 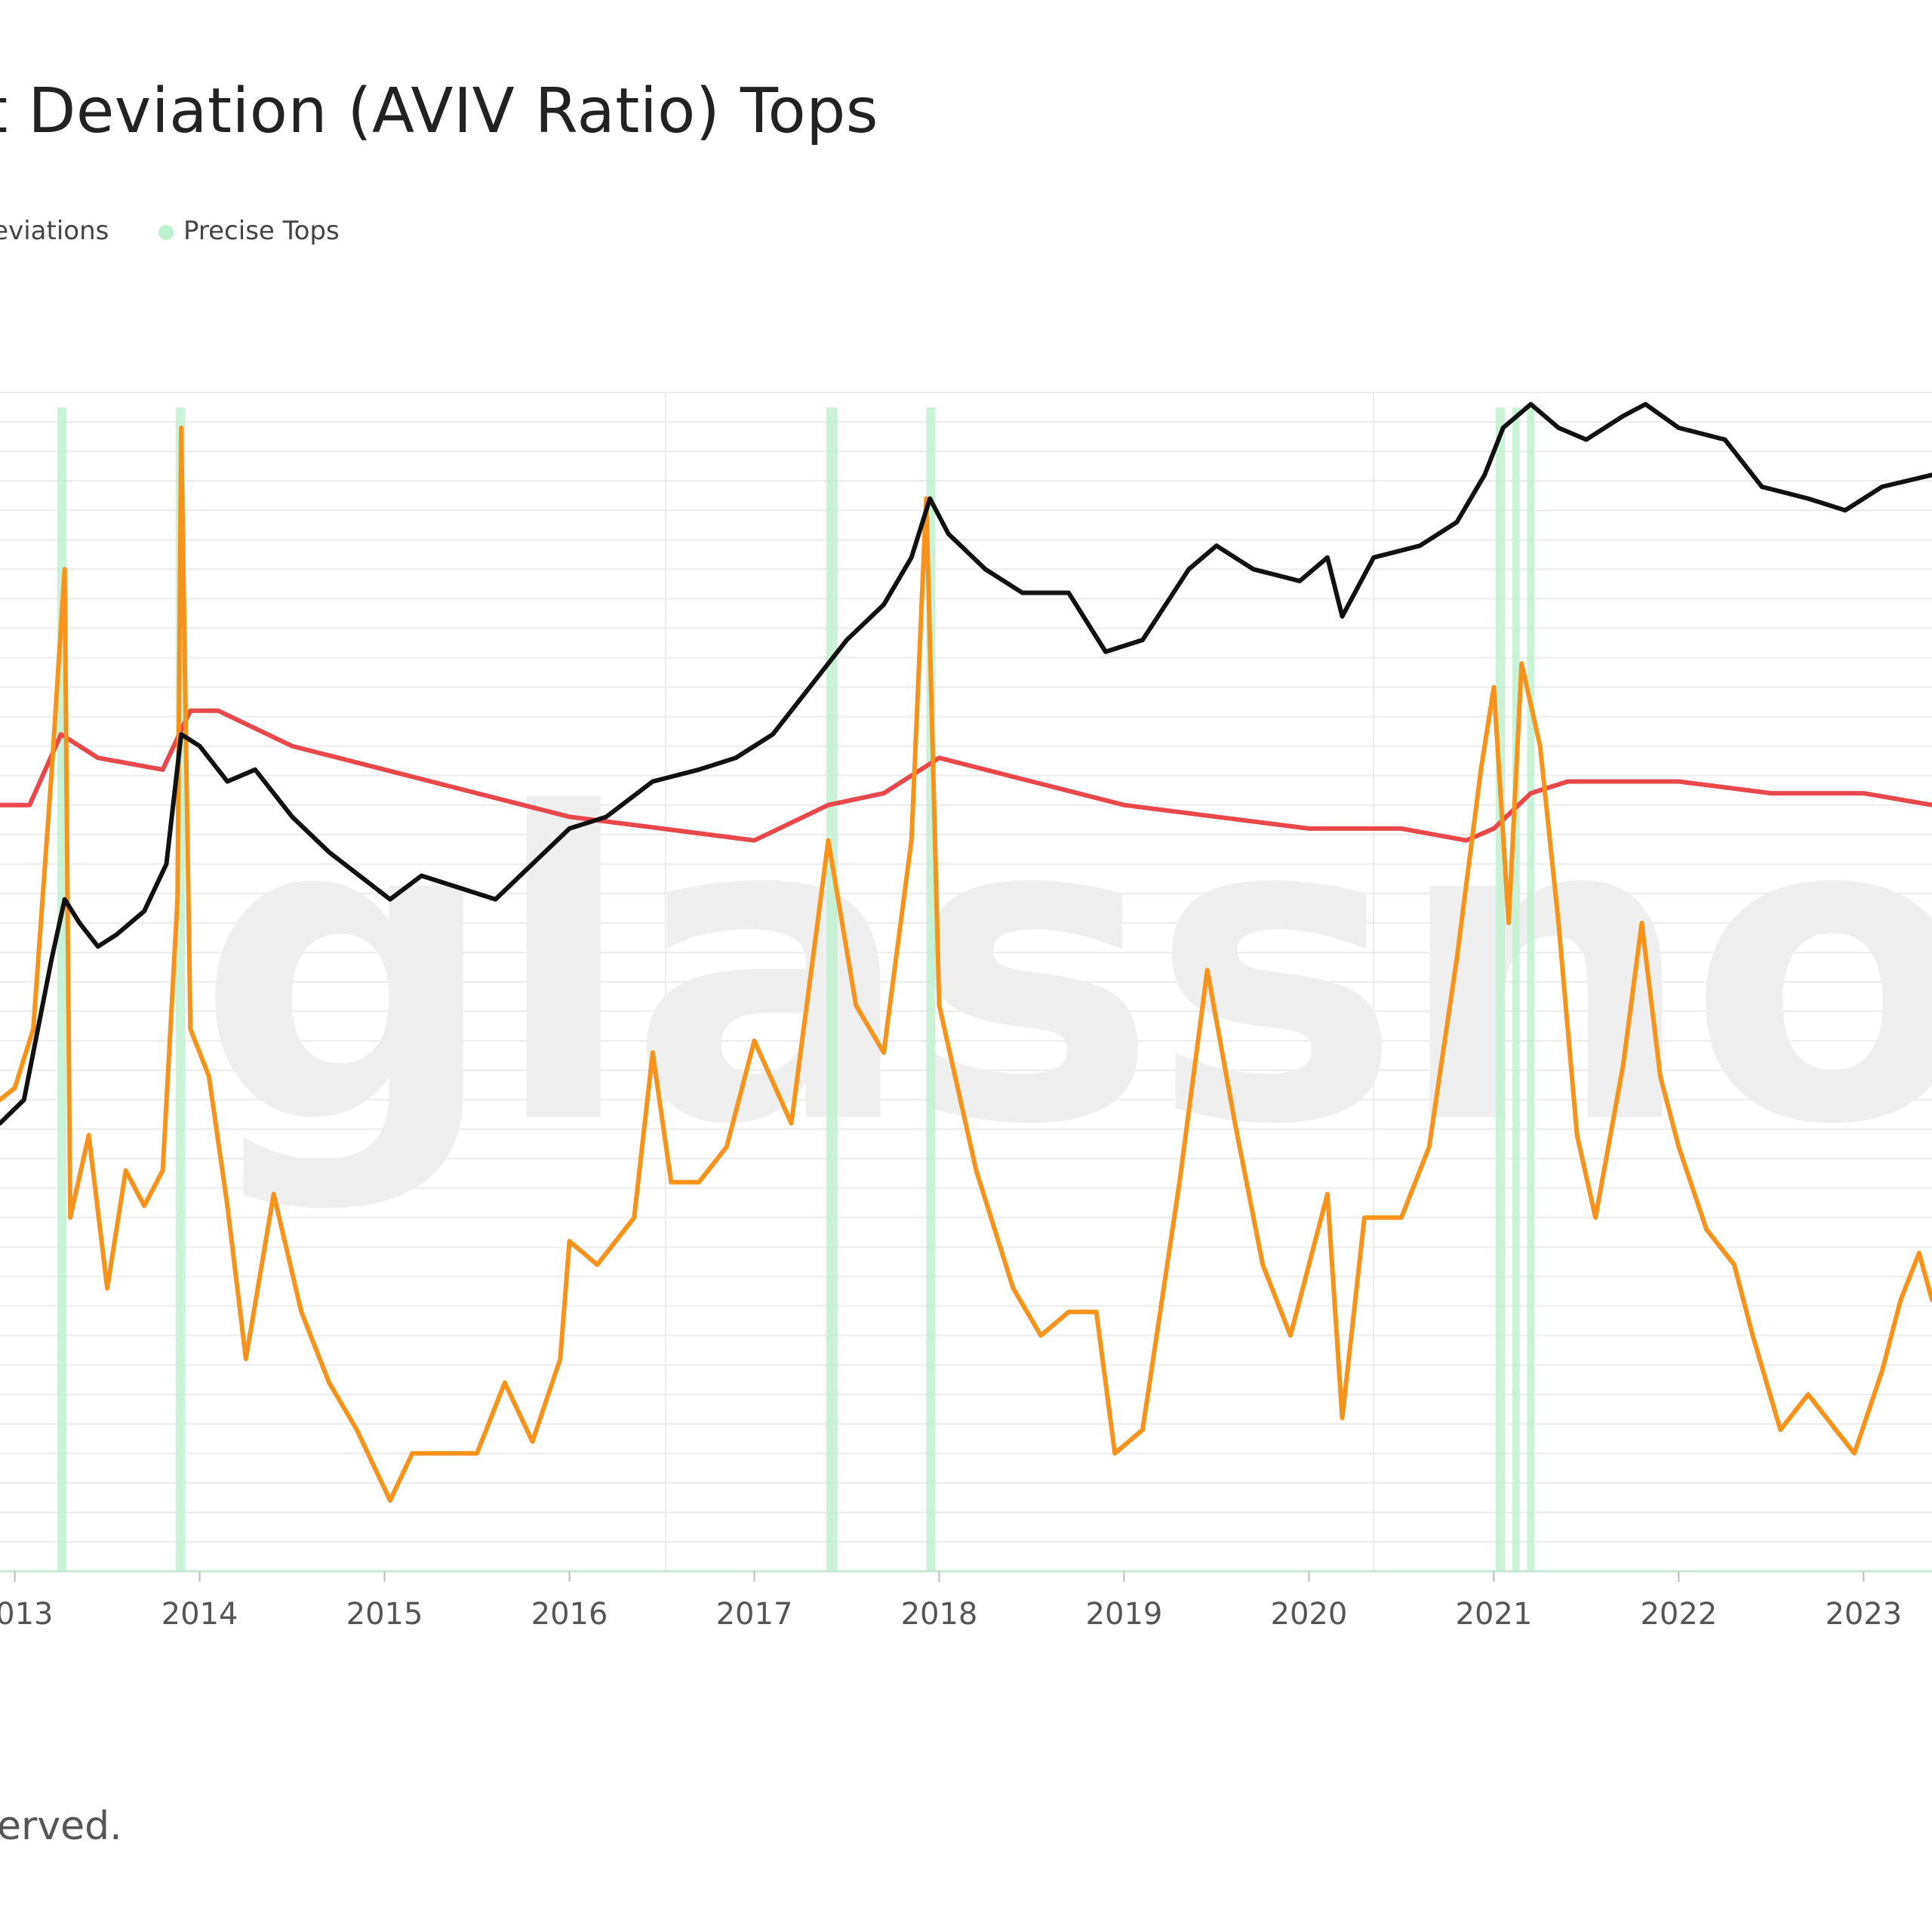 What do you see at coordinates (1494, 1614) in the screenshot?
I see `x-tick-label: 2021` at bounding box center [1494, 1614].